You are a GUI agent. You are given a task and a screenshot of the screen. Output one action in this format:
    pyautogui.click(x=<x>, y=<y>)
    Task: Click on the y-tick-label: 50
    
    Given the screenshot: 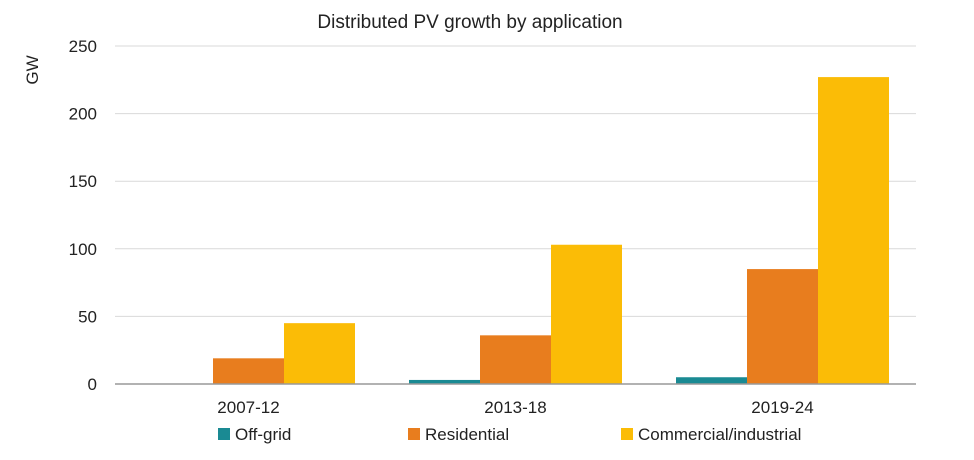 What is the action you would take?
    pyautogui.click(x=87, y=316)
    